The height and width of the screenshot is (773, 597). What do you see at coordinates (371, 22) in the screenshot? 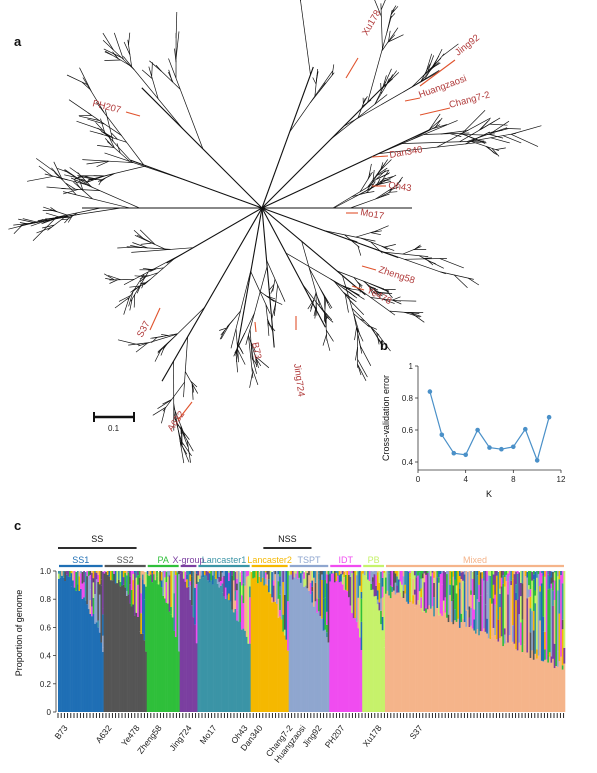
I see `tree-accession-label: Xu178` at bounding box center [371, 22].